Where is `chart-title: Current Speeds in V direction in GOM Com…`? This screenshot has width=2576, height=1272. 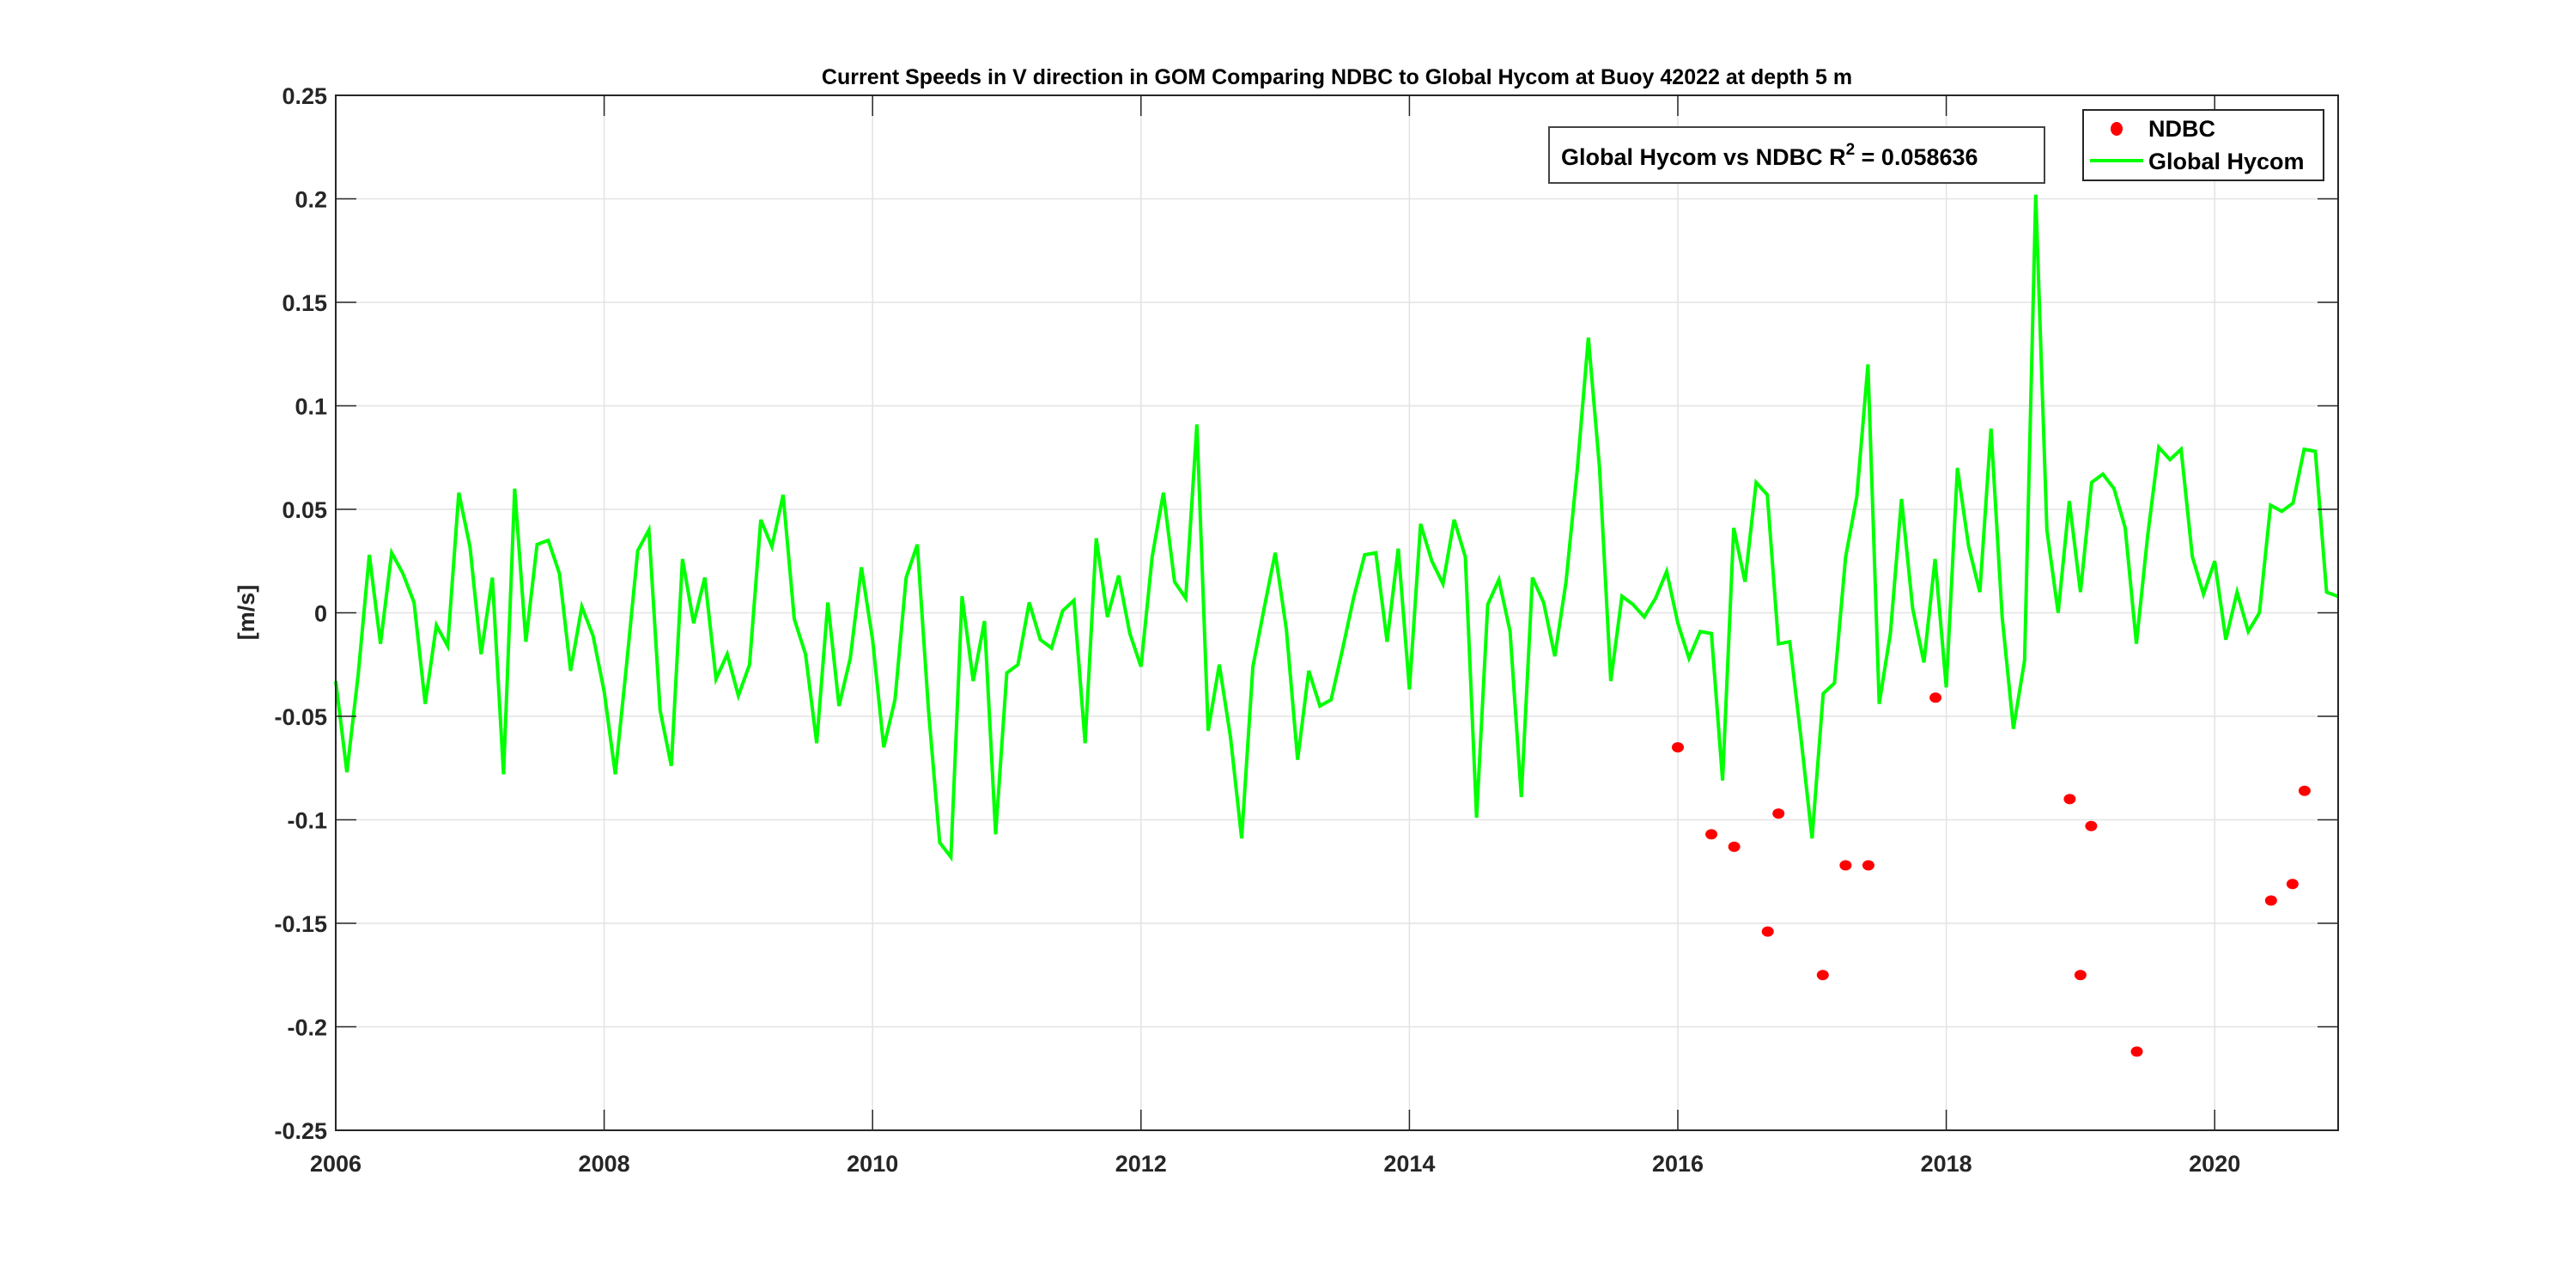
chart-title: Current Speeds in V direction in GOM Com… is located at coordinates (1337, 77).